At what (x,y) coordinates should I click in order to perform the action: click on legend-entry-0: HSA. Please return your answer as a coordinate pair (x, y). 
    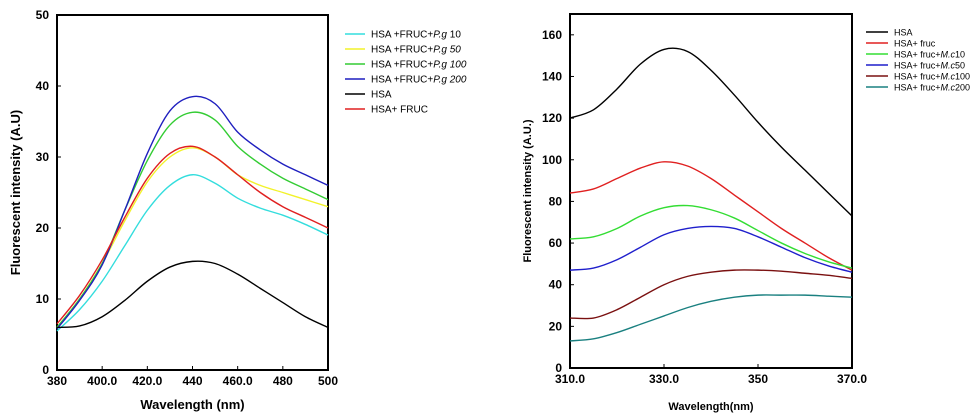
    Looking at the image, I should click on (903, 33).